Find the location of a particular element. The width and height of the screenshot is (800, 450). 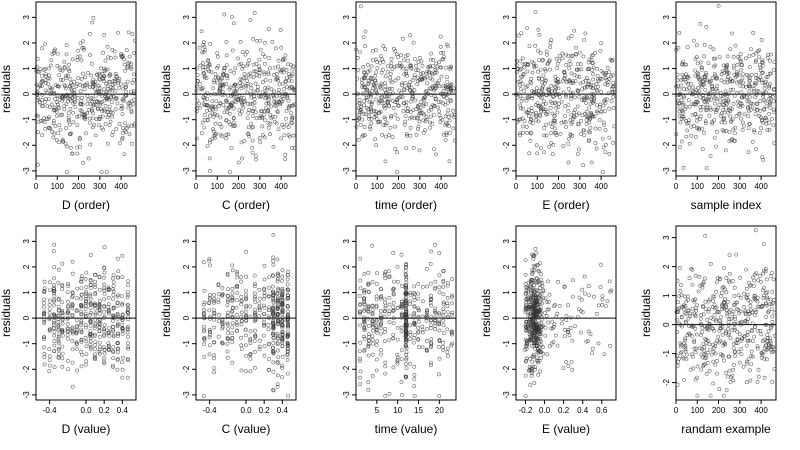

x-tick-label: 5 is located at coordinates (377, 410).